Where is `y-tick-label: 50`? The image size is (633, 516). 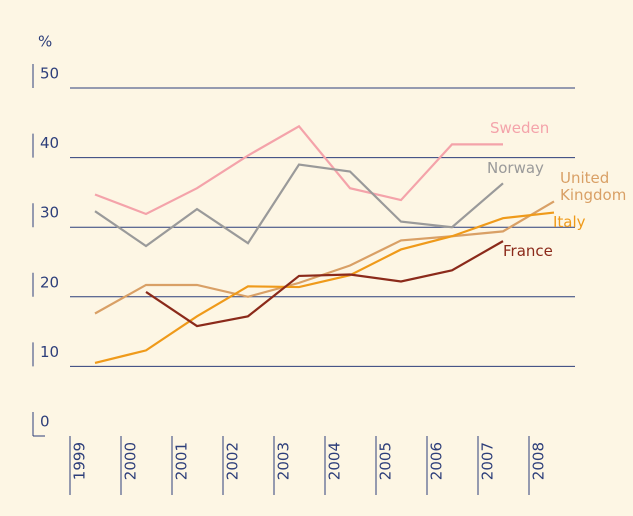 y-tick-label: 50 is located at coordinates (49, 74).